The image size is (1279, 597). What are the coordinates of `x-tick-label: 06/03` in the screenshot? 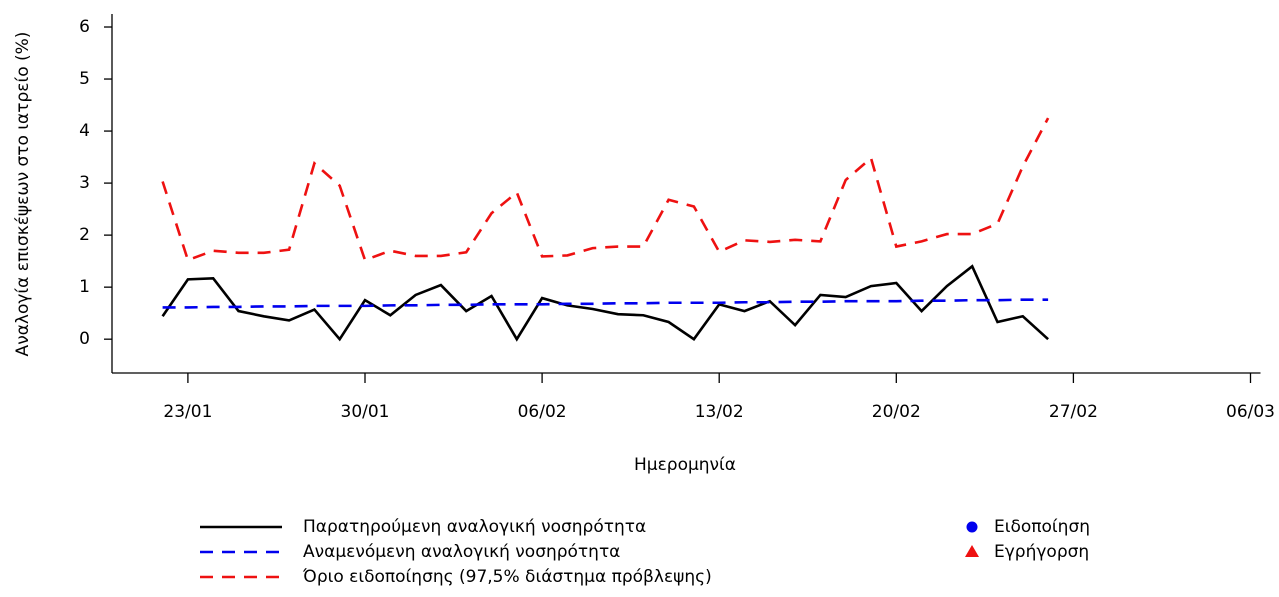 It's located at (1250, 412).